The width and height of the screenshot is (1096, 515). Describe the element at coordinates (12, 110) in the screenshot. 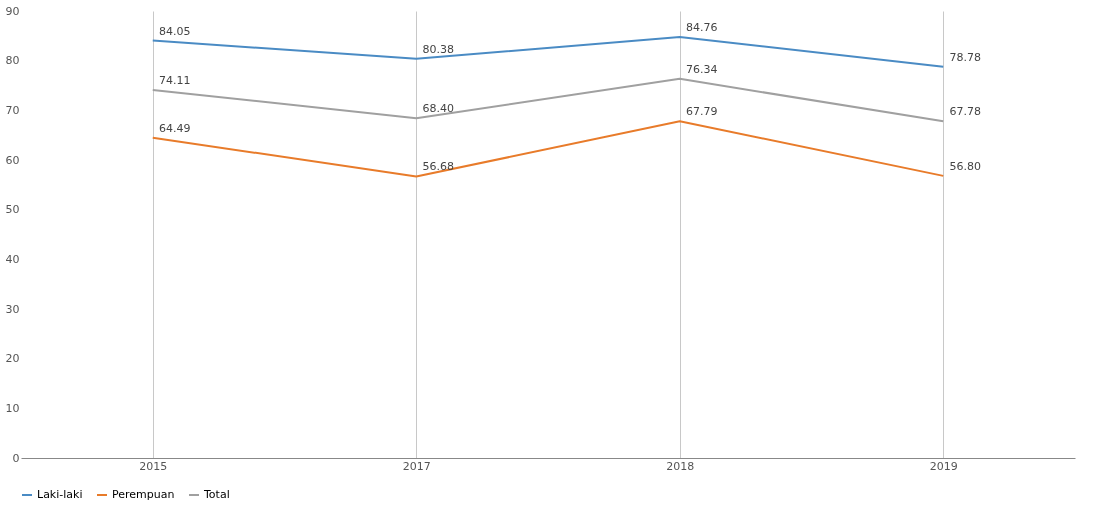

I see `y-tick-label: 70` at that location.